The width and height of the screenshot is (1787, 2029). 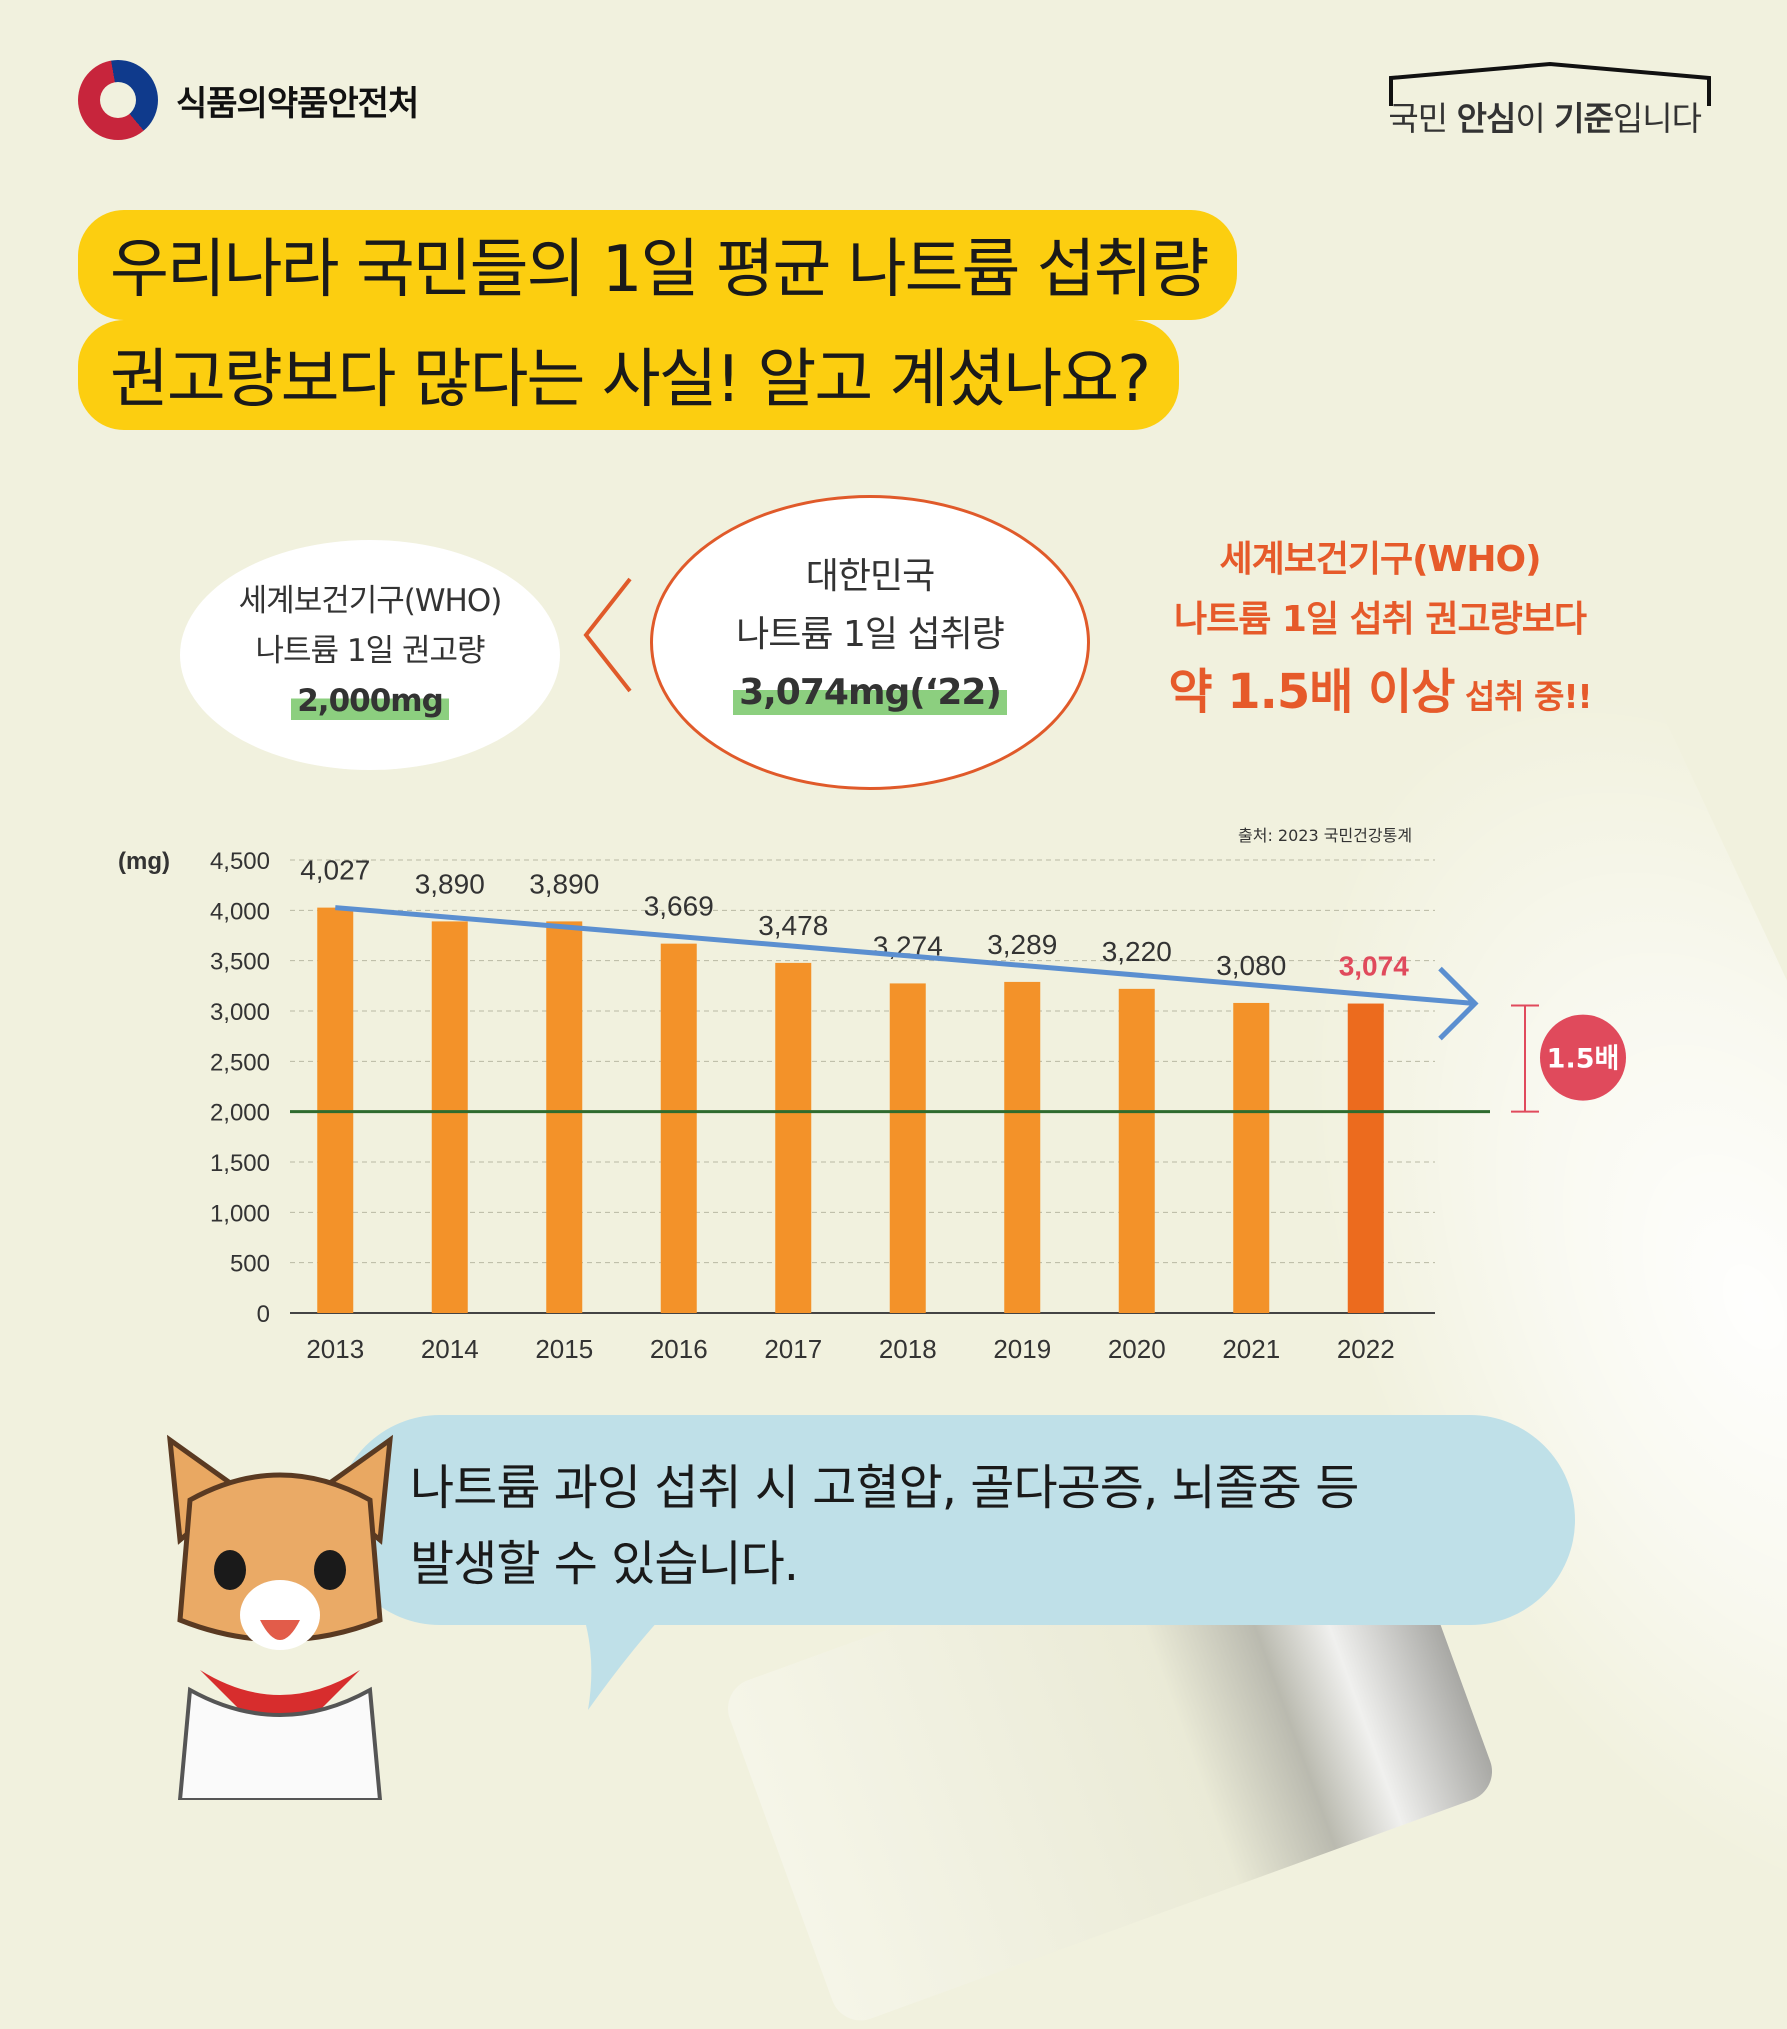 What do you see at coordinates (450, 1349) in the screenshot?
I see `x-tick-label-2014: 2014` at bounding box center [450, 1349].